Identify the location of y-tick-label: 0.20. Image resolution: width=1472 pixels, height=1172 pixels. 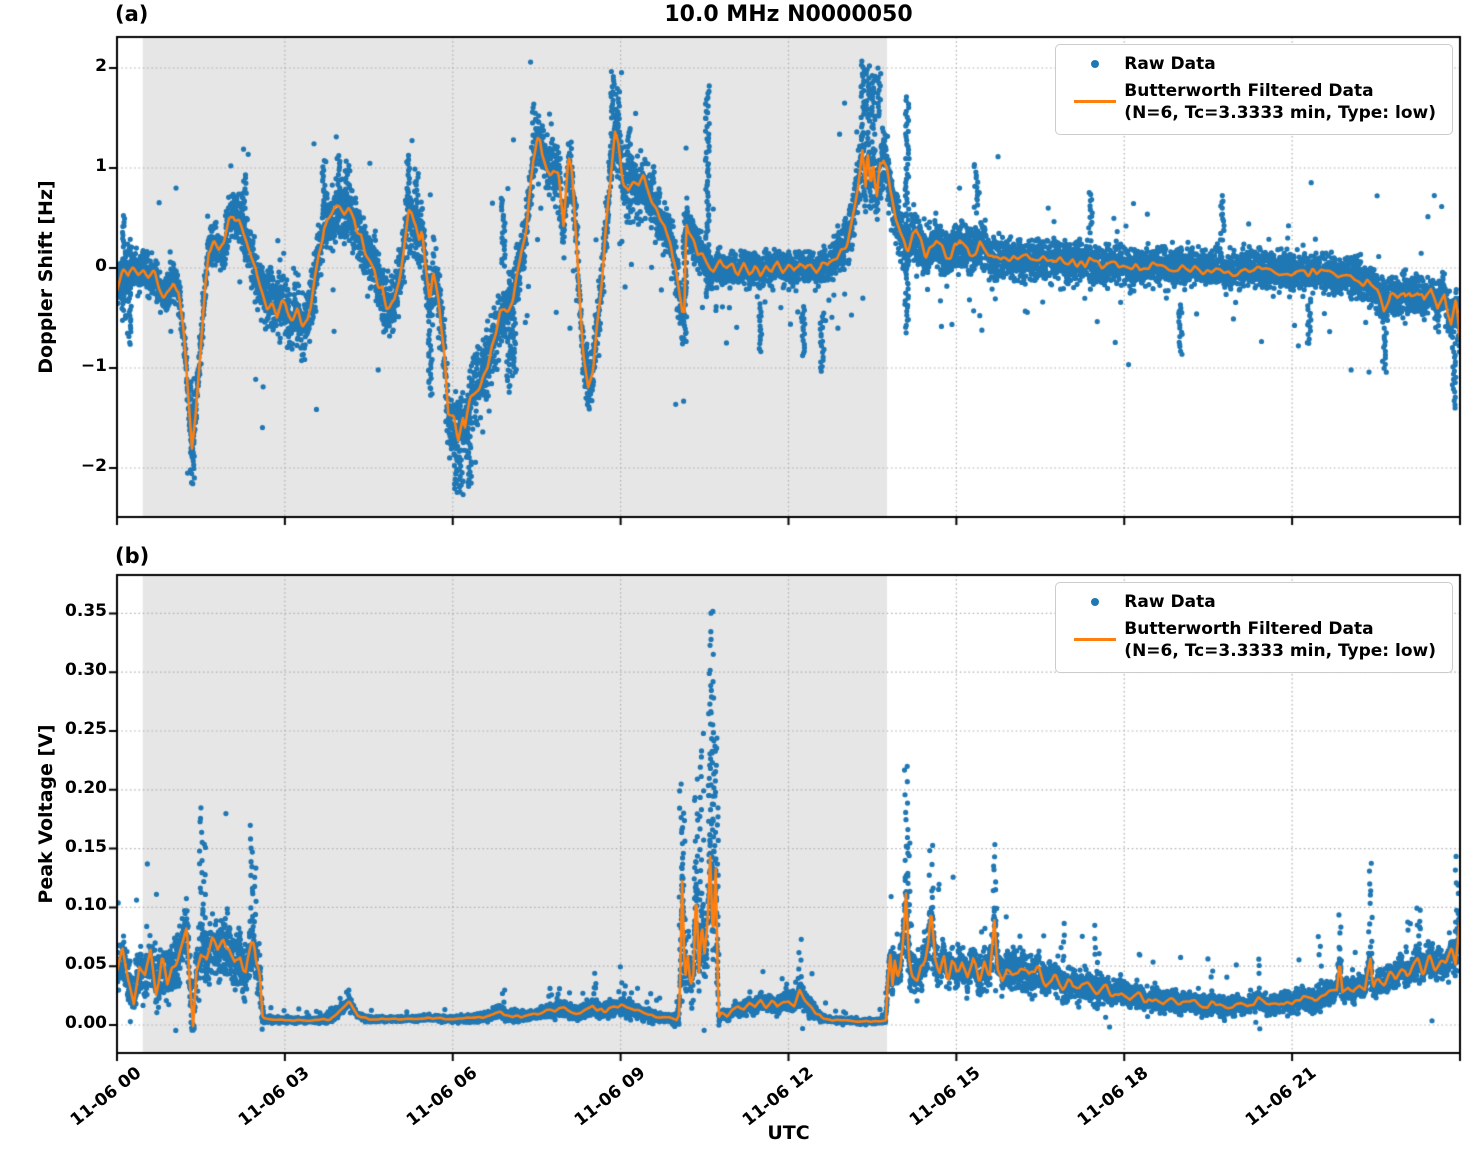
(86, 787).